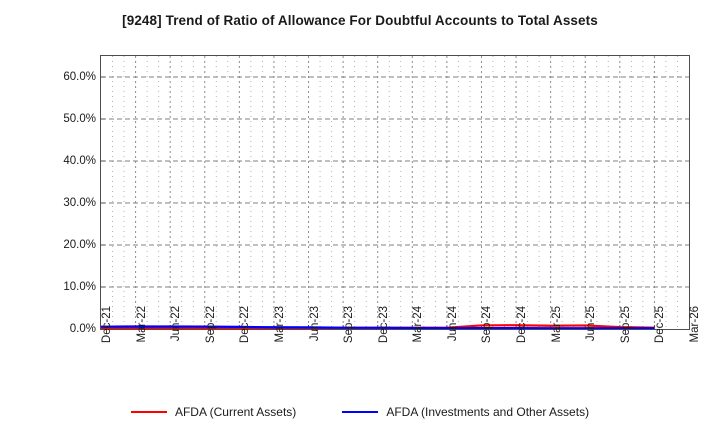 The height and width of the screenshot is (440, 720). What do you see at coordinates (235, 412) in the screenshot?
I see `legend-label: AFDA (Current Assets)` at bounding box center [235, 412].